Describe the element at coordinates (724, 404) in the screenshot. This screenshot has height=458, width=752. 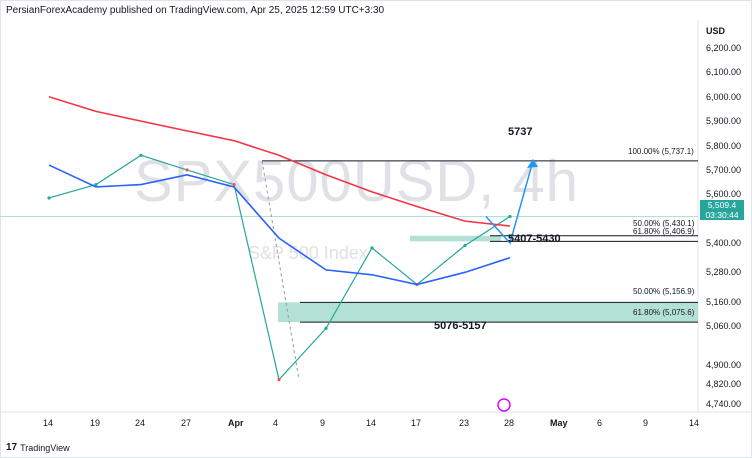
I see `price-tick-label: 4,740.00` at that location.